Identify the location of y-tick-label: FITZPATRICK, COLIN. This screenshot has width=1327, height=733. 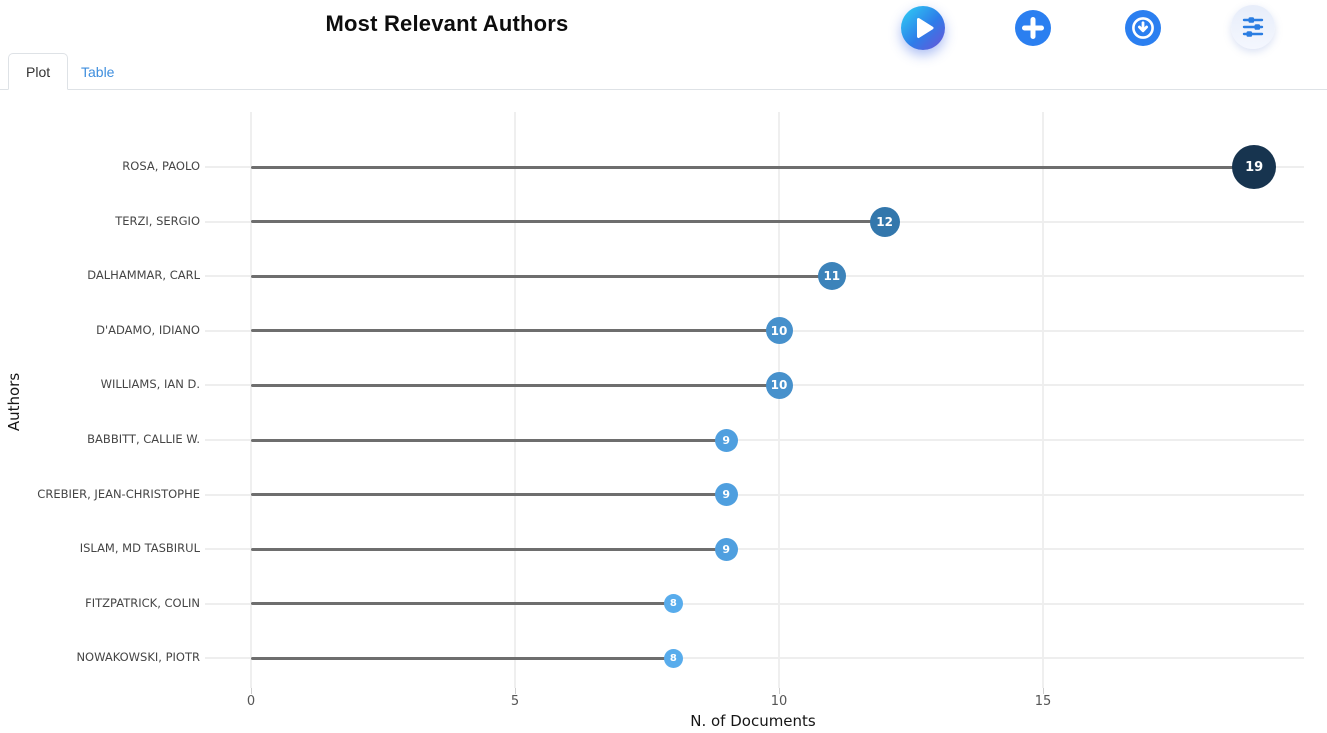
(142, 602).